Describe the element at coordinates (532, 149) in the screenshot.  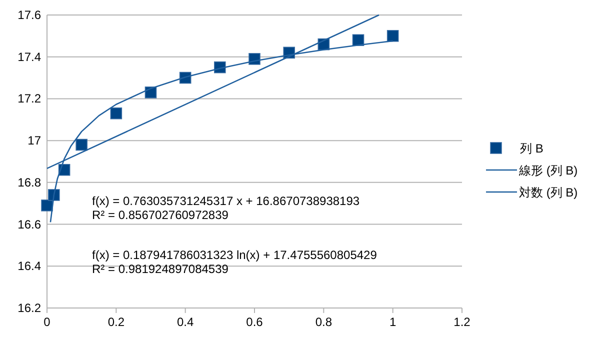
I see `legend-label: 列 B` at that location.